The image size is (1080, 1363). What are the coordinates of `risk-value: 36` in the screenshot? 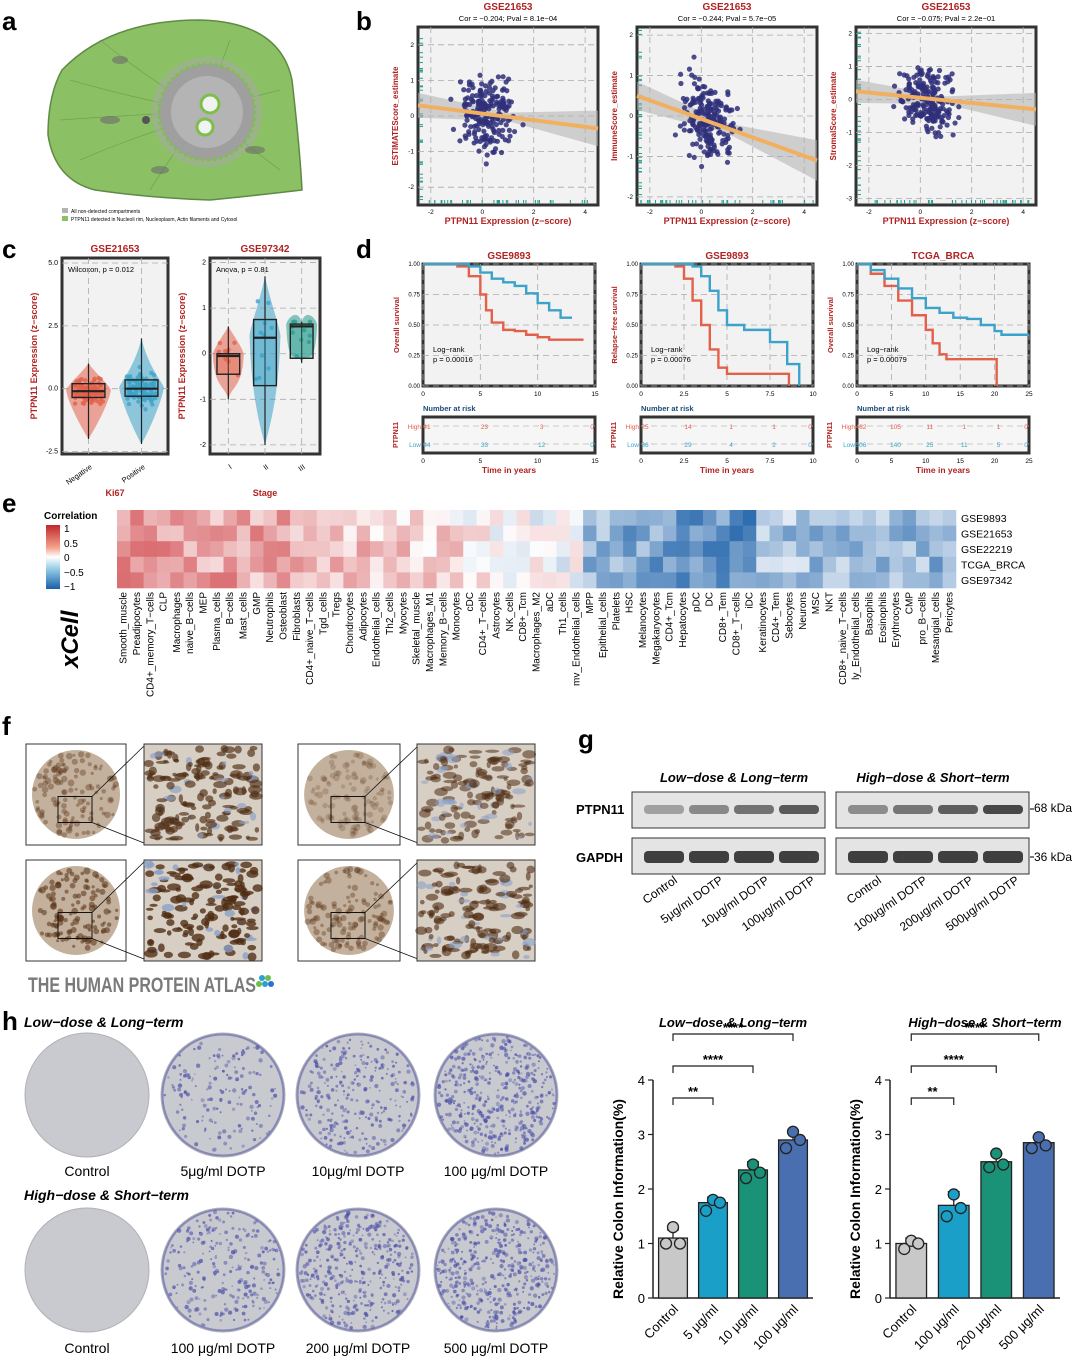 It's located at (645, 445).